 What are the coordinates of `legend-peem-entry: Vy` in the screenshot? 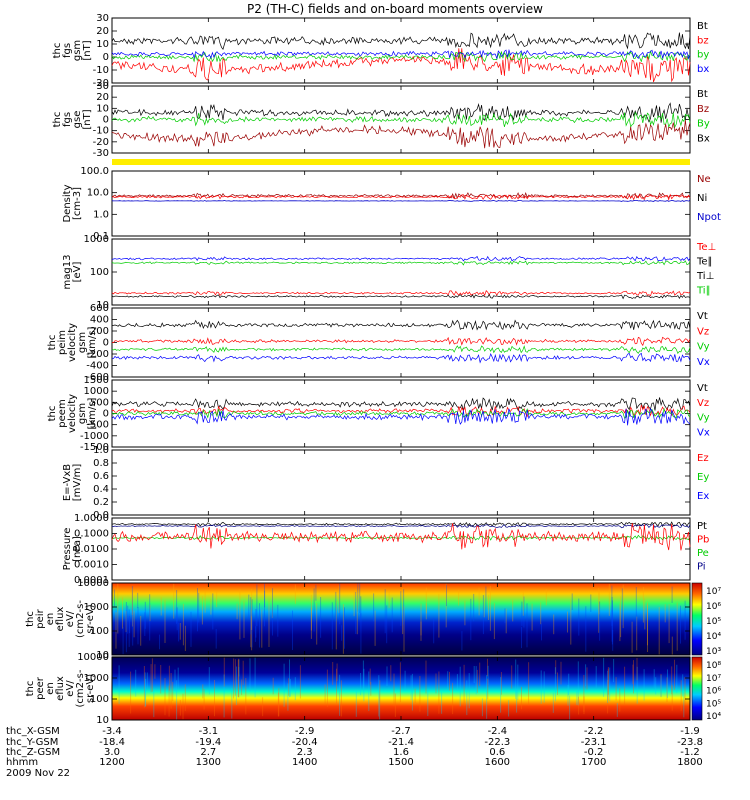 It's located at (703, 418).